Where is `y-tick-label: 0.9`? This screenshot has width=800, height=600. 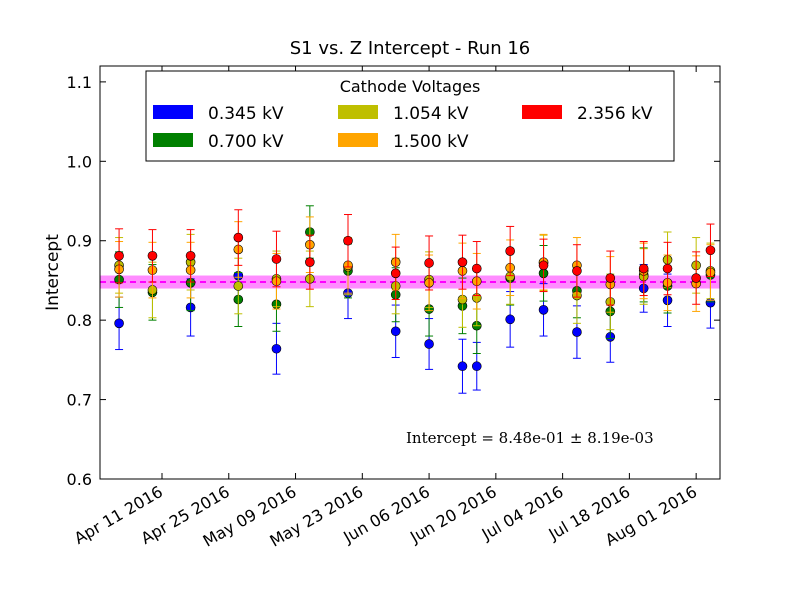
y-tick-label: 0.9 is located at coordinates (79, 241).